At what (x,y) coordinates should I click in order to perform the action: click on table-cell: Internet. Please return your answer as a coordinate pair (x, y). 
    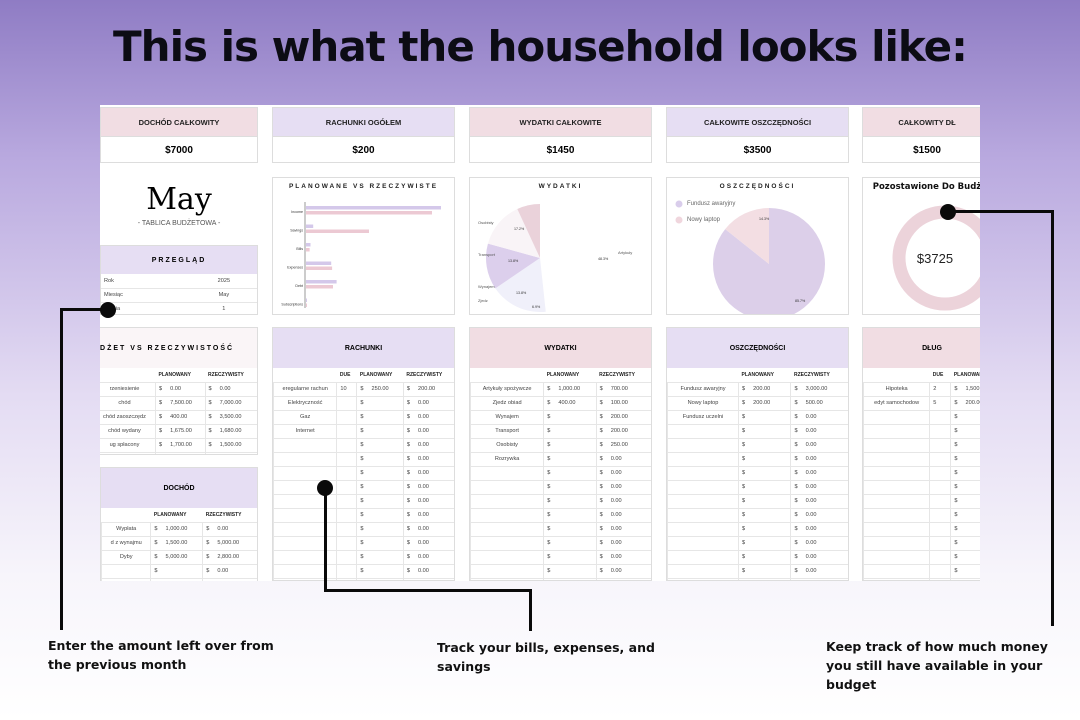
    Looking at the image, I should click on (305, 431).